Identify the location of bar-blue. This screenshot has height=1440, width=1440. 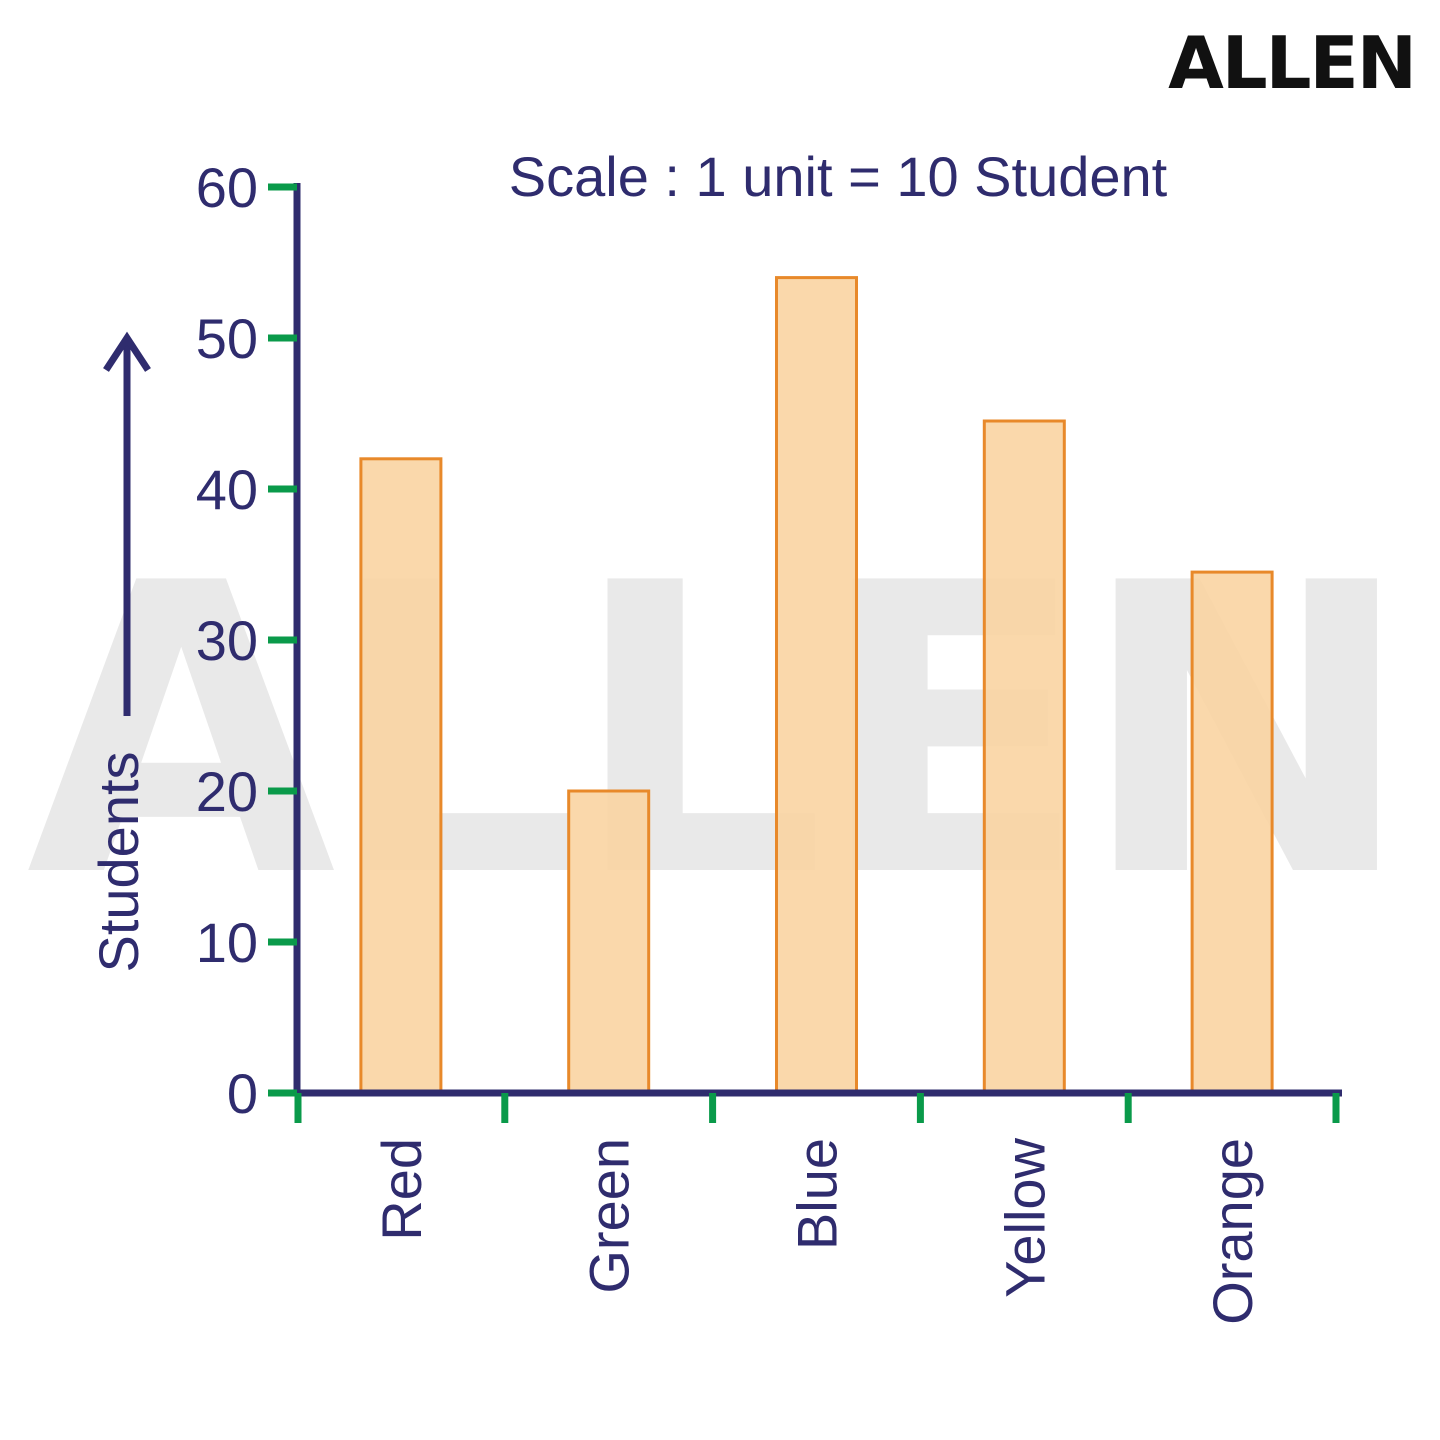
(816, 685).